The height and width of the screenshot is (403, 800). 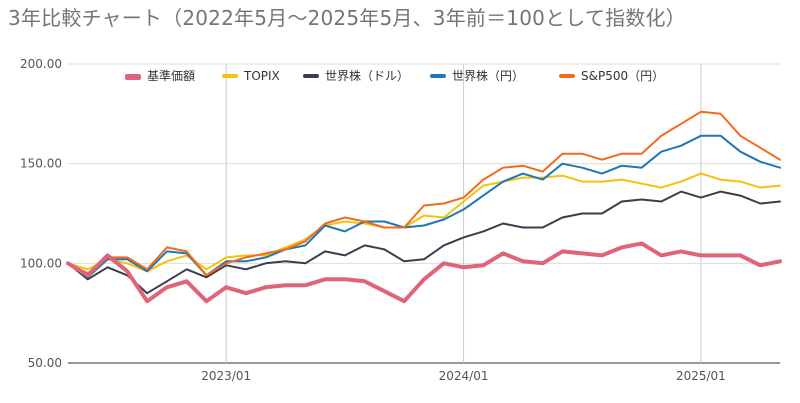 What do you see at coordinates (261, 76) in the screenshot?
I see `legend-label: TOPIX` at bounding box center [261, 76].